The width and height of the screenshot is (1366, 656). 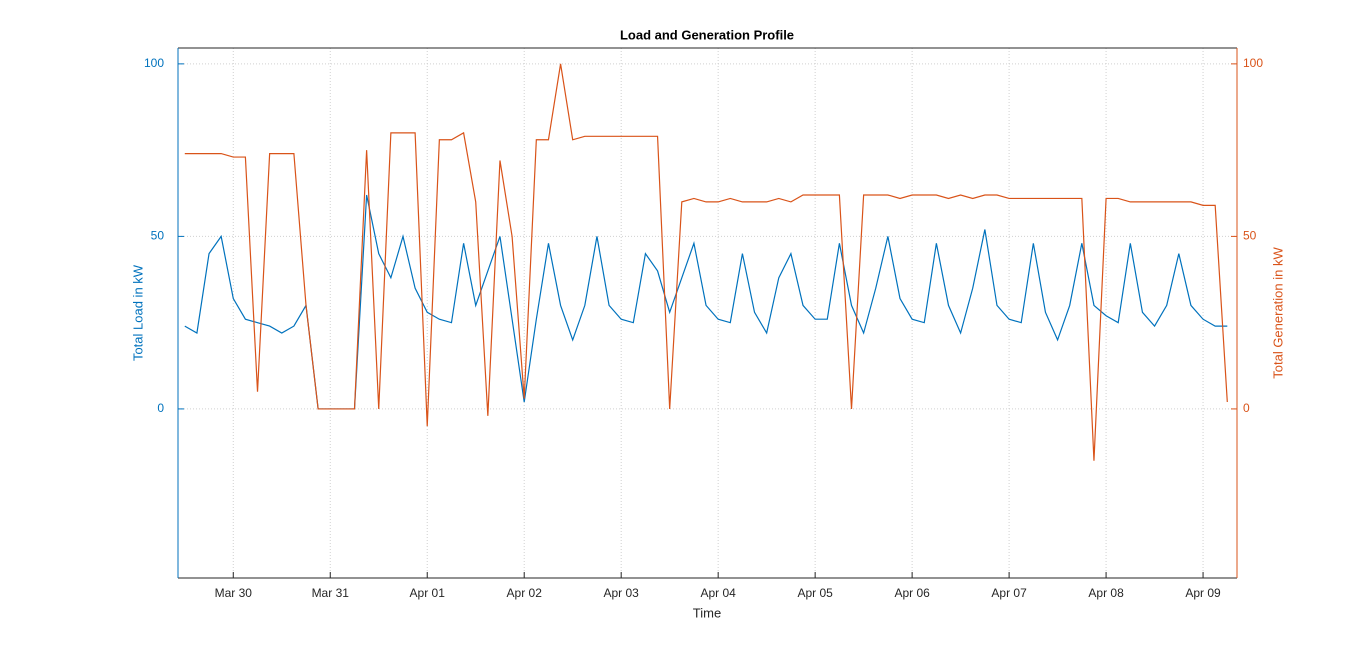 What do you see at coordinates (525, 593) in the screenshot?
I see `x-tick-label: Apr 02` at bounding box center [525, 593].